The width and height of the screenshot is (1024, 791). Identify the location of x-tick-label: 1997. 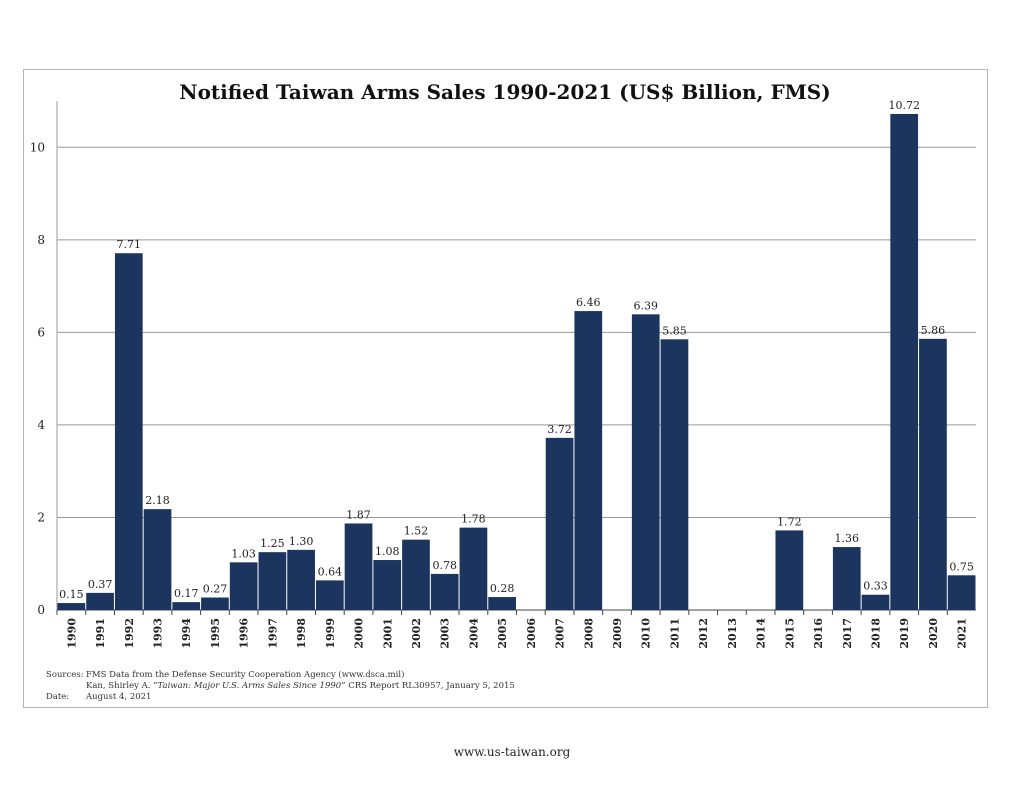
(272, 633).